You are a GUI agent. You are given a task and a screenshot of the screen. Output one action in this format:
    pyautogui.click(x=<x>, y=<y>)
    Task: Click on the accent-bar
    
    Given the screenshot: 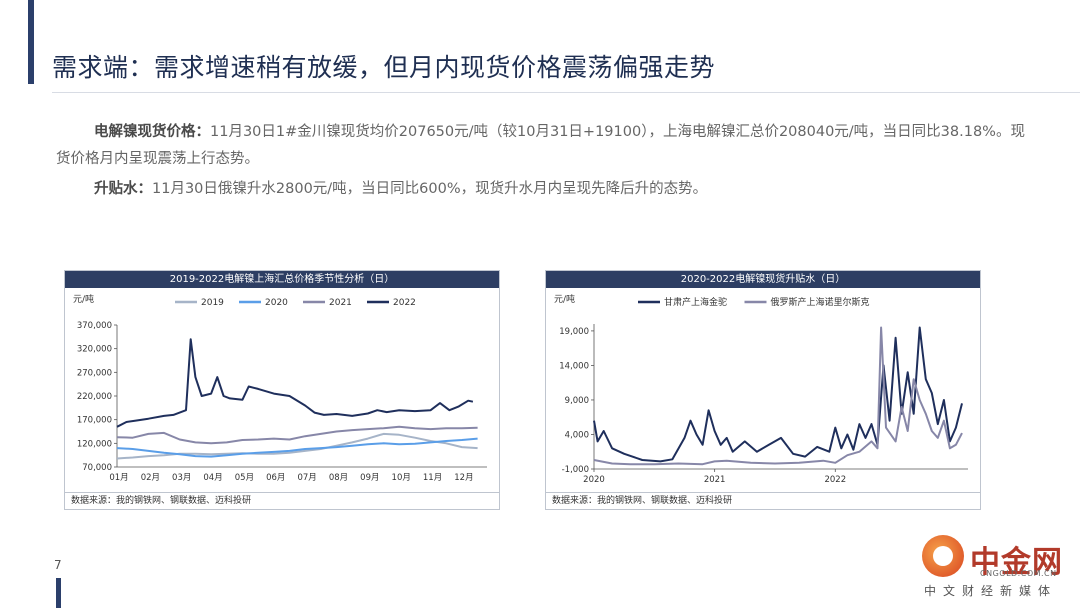 What is the action you would take?
    pyautogui.click(x=31, y=42)
    